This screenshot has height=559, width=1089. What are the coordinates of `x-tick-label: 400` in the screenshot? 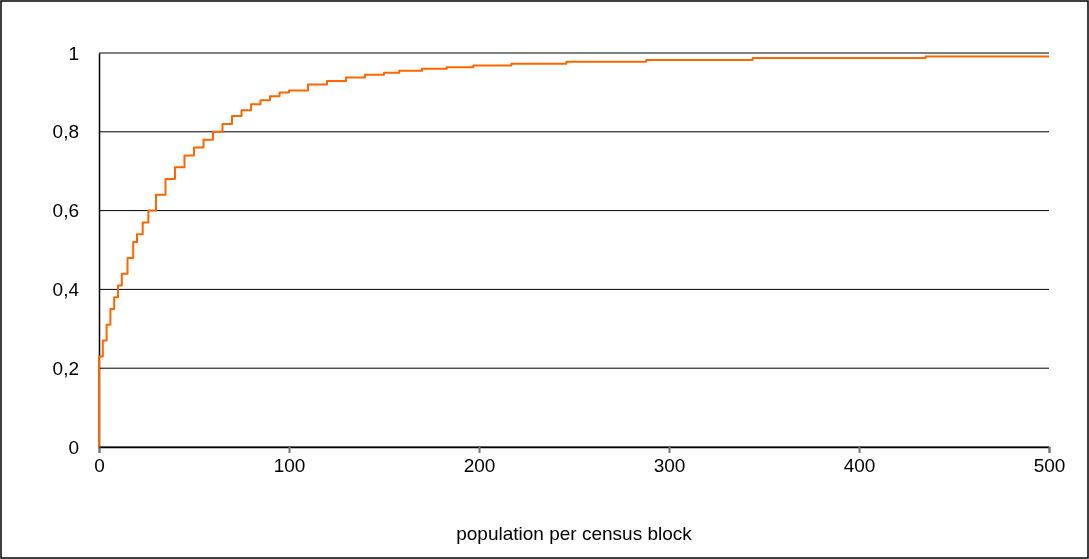 It's located at (859, 466).